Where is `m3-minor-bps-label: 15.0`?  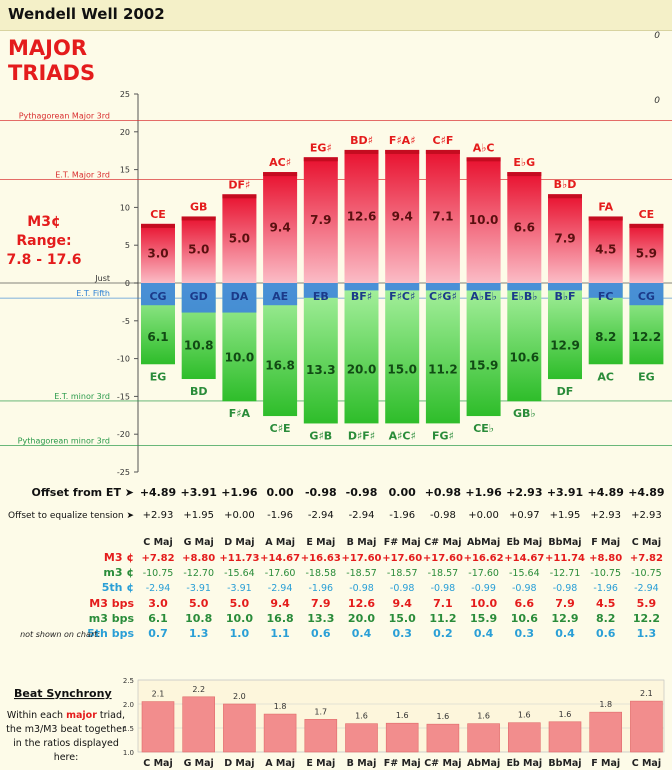
m3-minor-bps-label: 15.0 is located at coordinates (402, 370).